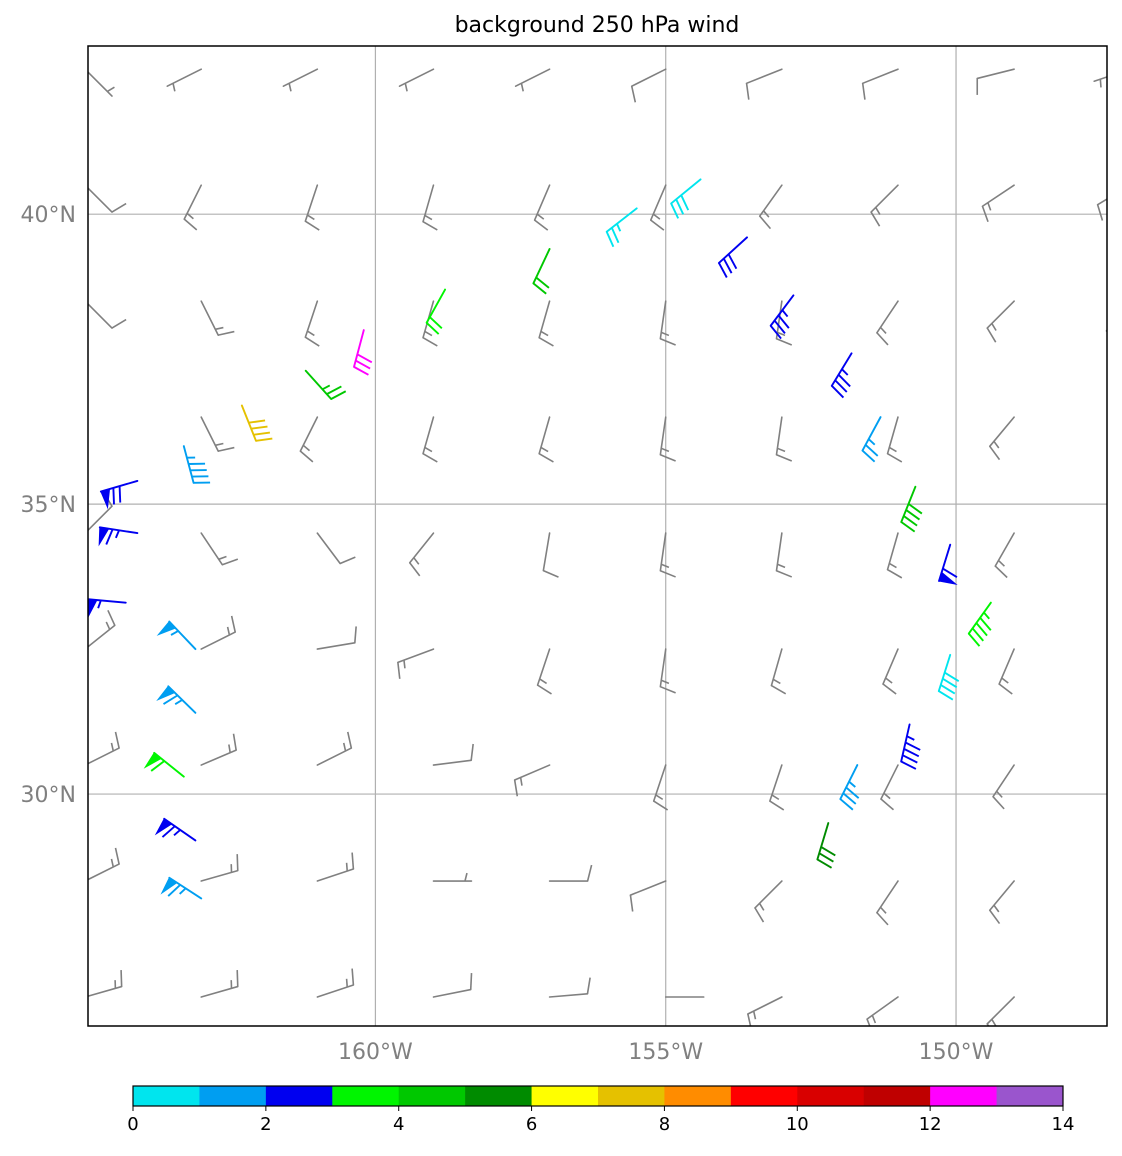 This screenshot has height=1156, width=1122. I want to click on x-tick-label: 155°W, so click(665, 1052).